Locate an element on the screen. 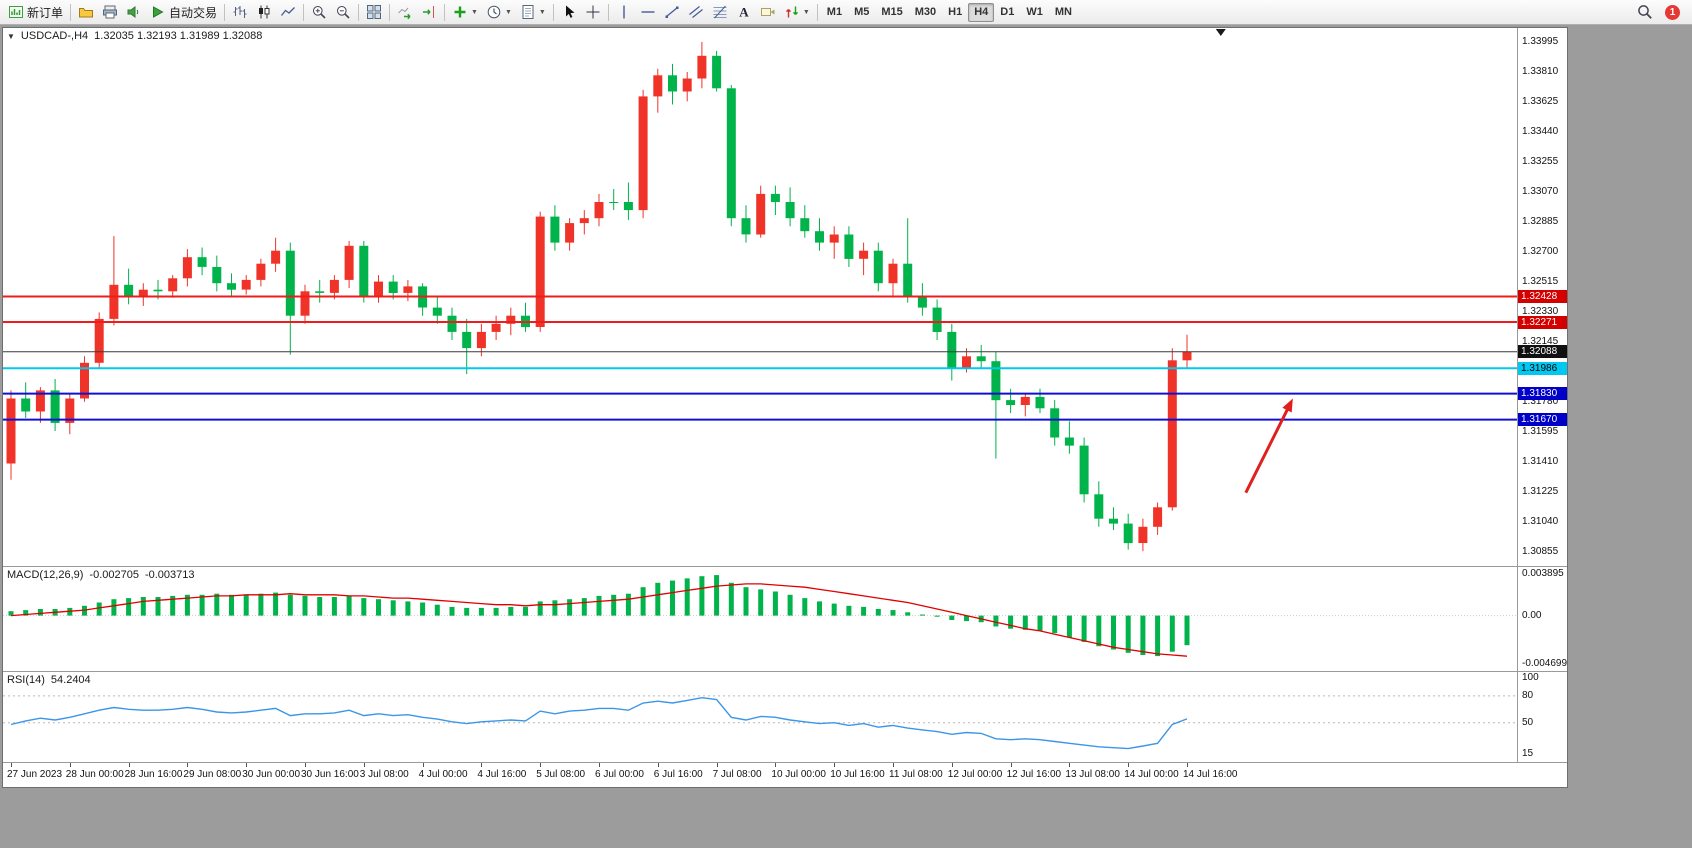 The image size is (1692, 848). price-axis-label: 1.32700 is located at coordinates (1540, 252).